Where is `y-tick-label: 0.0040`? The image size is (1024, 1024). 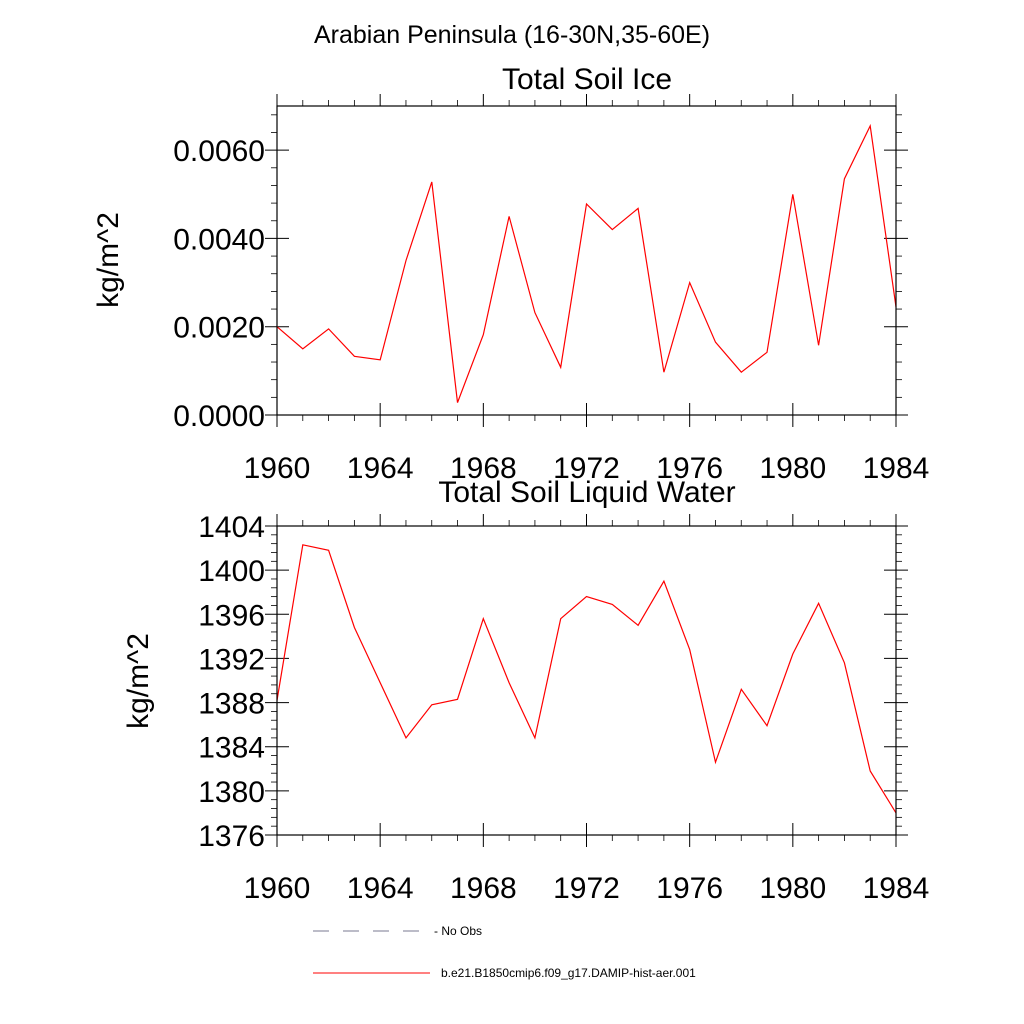 y-tick-label: 0.0040 is located at coordinates (219, 239).